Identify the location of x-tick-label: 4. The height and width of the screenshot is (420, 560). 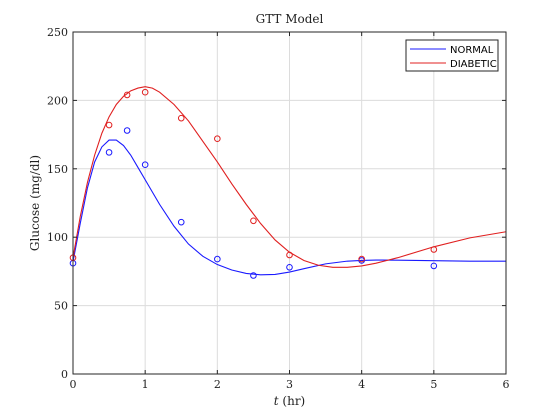
(361, 384).